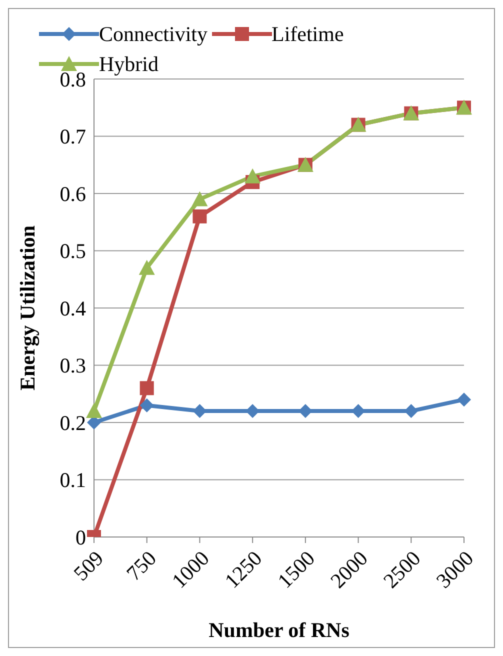 The height and width of the screenshot is (656, 503). What do you see at coordinates (73, 308) in the screenshot?
I see `y-tick-label: 0.4` at bounding box center [73, 308].